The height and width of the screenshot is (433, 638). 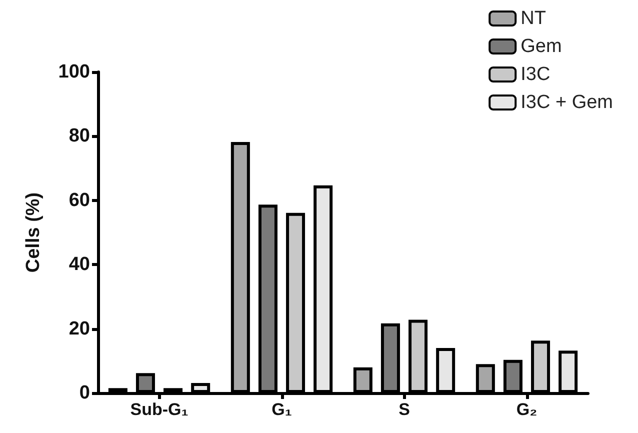 I want to click on y-tick-label: 80, so click(x=79, y=136).